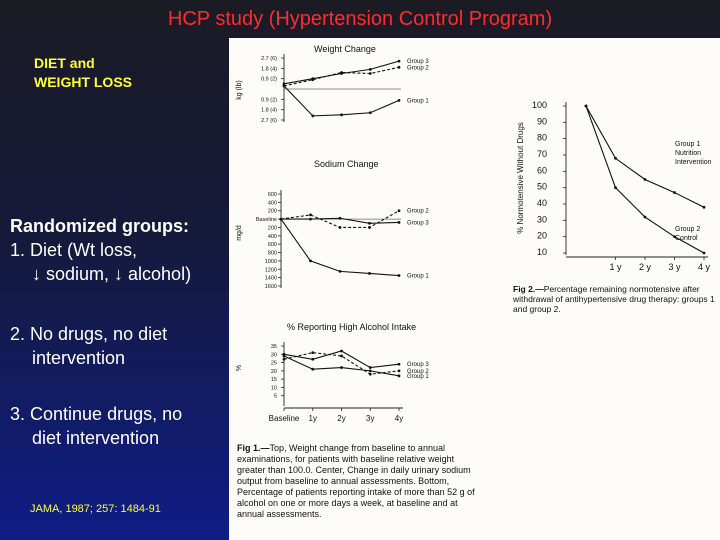 The height and width of the screenshot is (540, 720). I want to click on group-line: intervention, so click(79, 358).